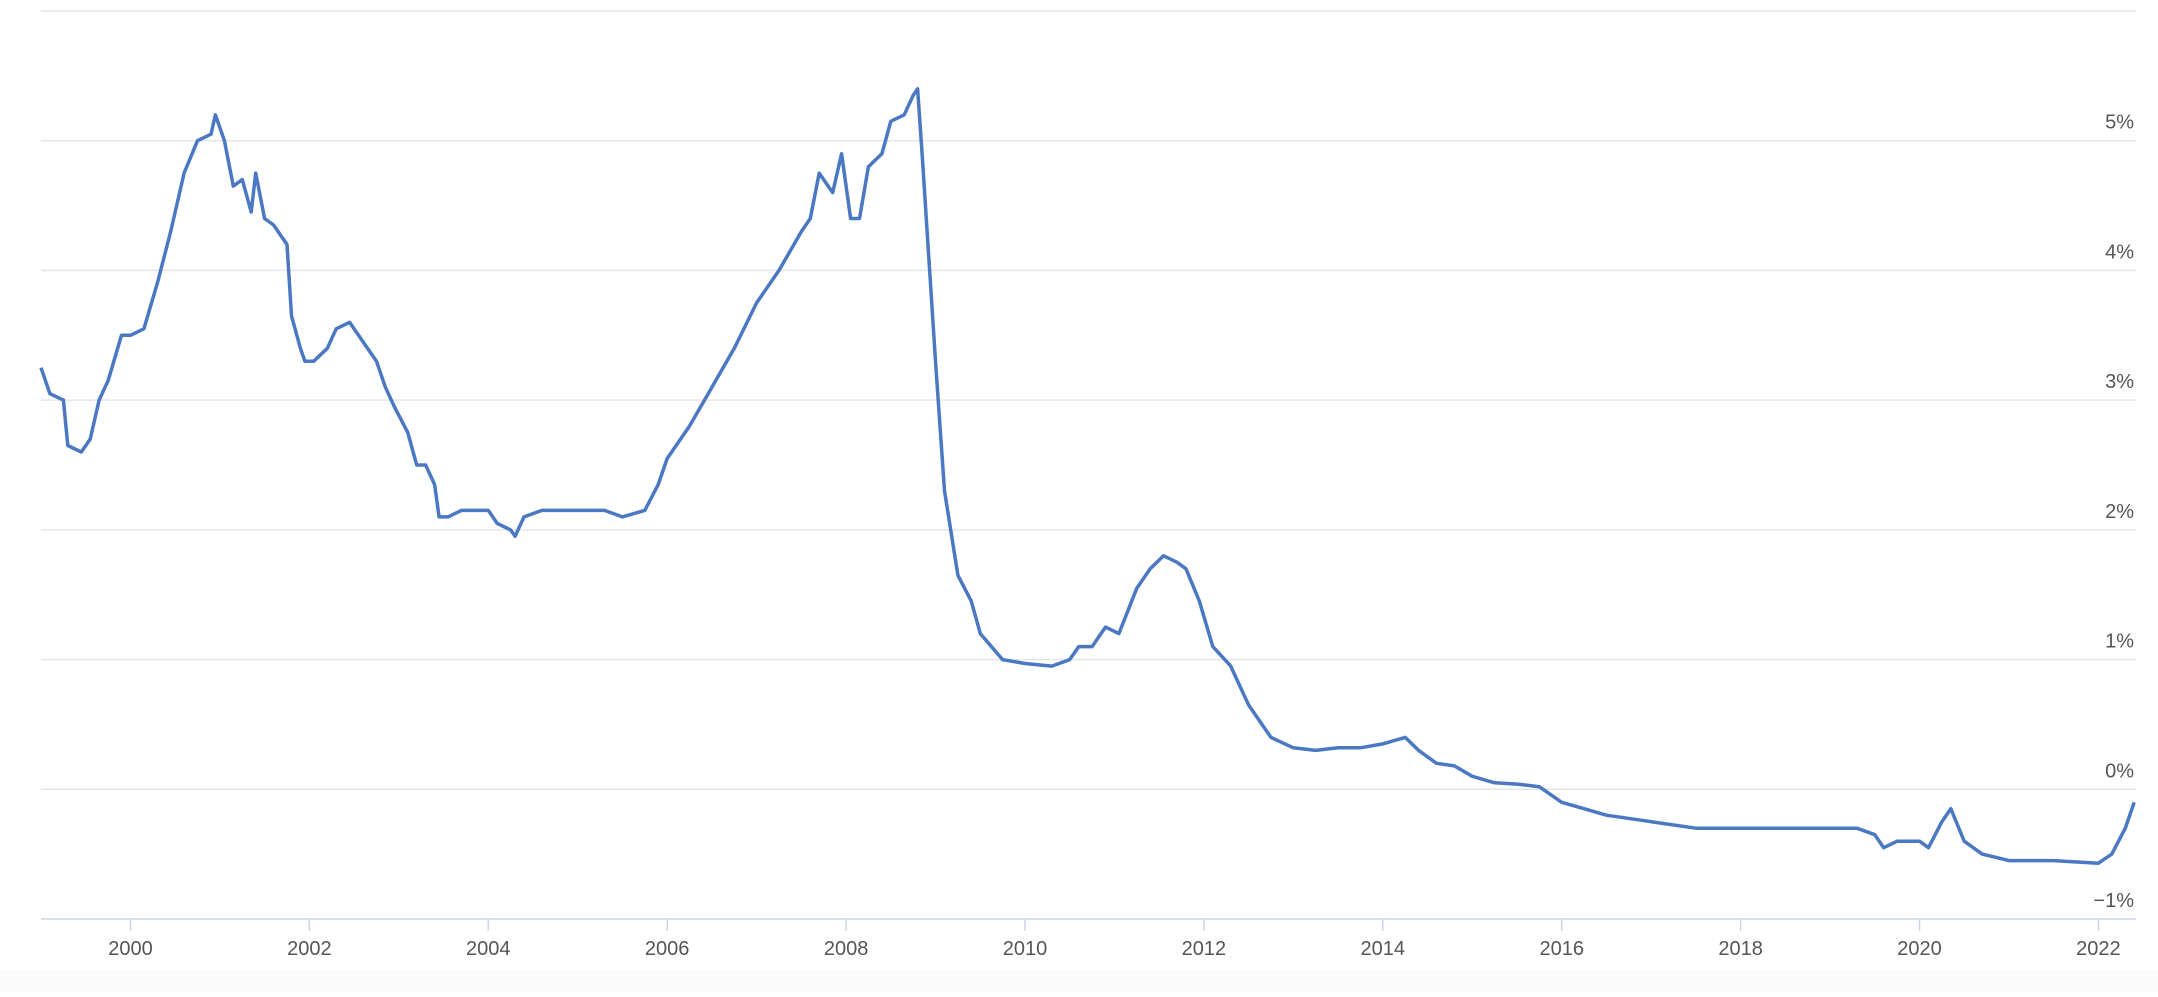 The image size is (2158, 997). I want to click on y-tick-label: 5%, so click(2119, 123).